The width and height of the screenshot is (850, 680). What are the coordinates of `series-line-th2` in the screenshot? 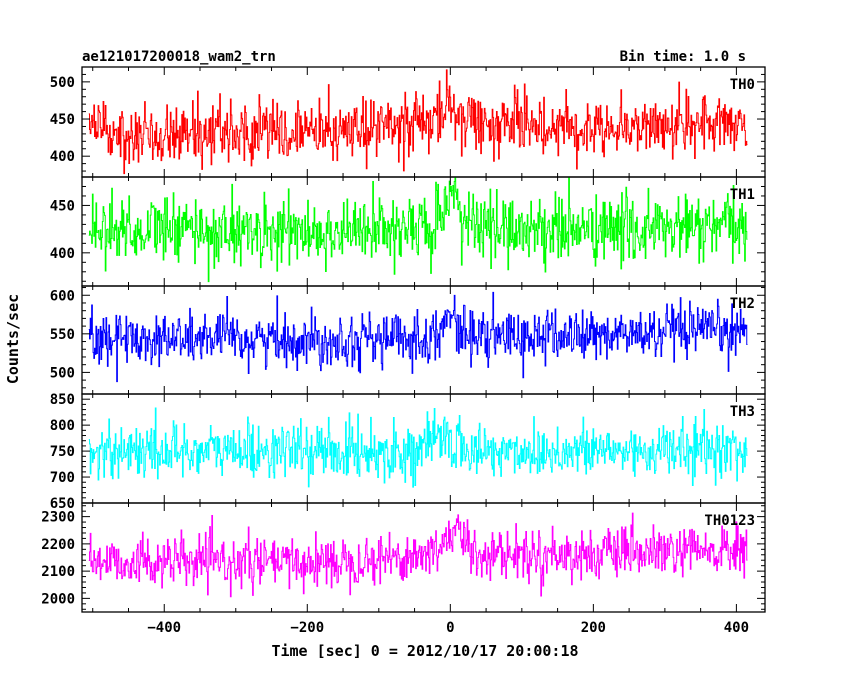 It's located at (418, 337).